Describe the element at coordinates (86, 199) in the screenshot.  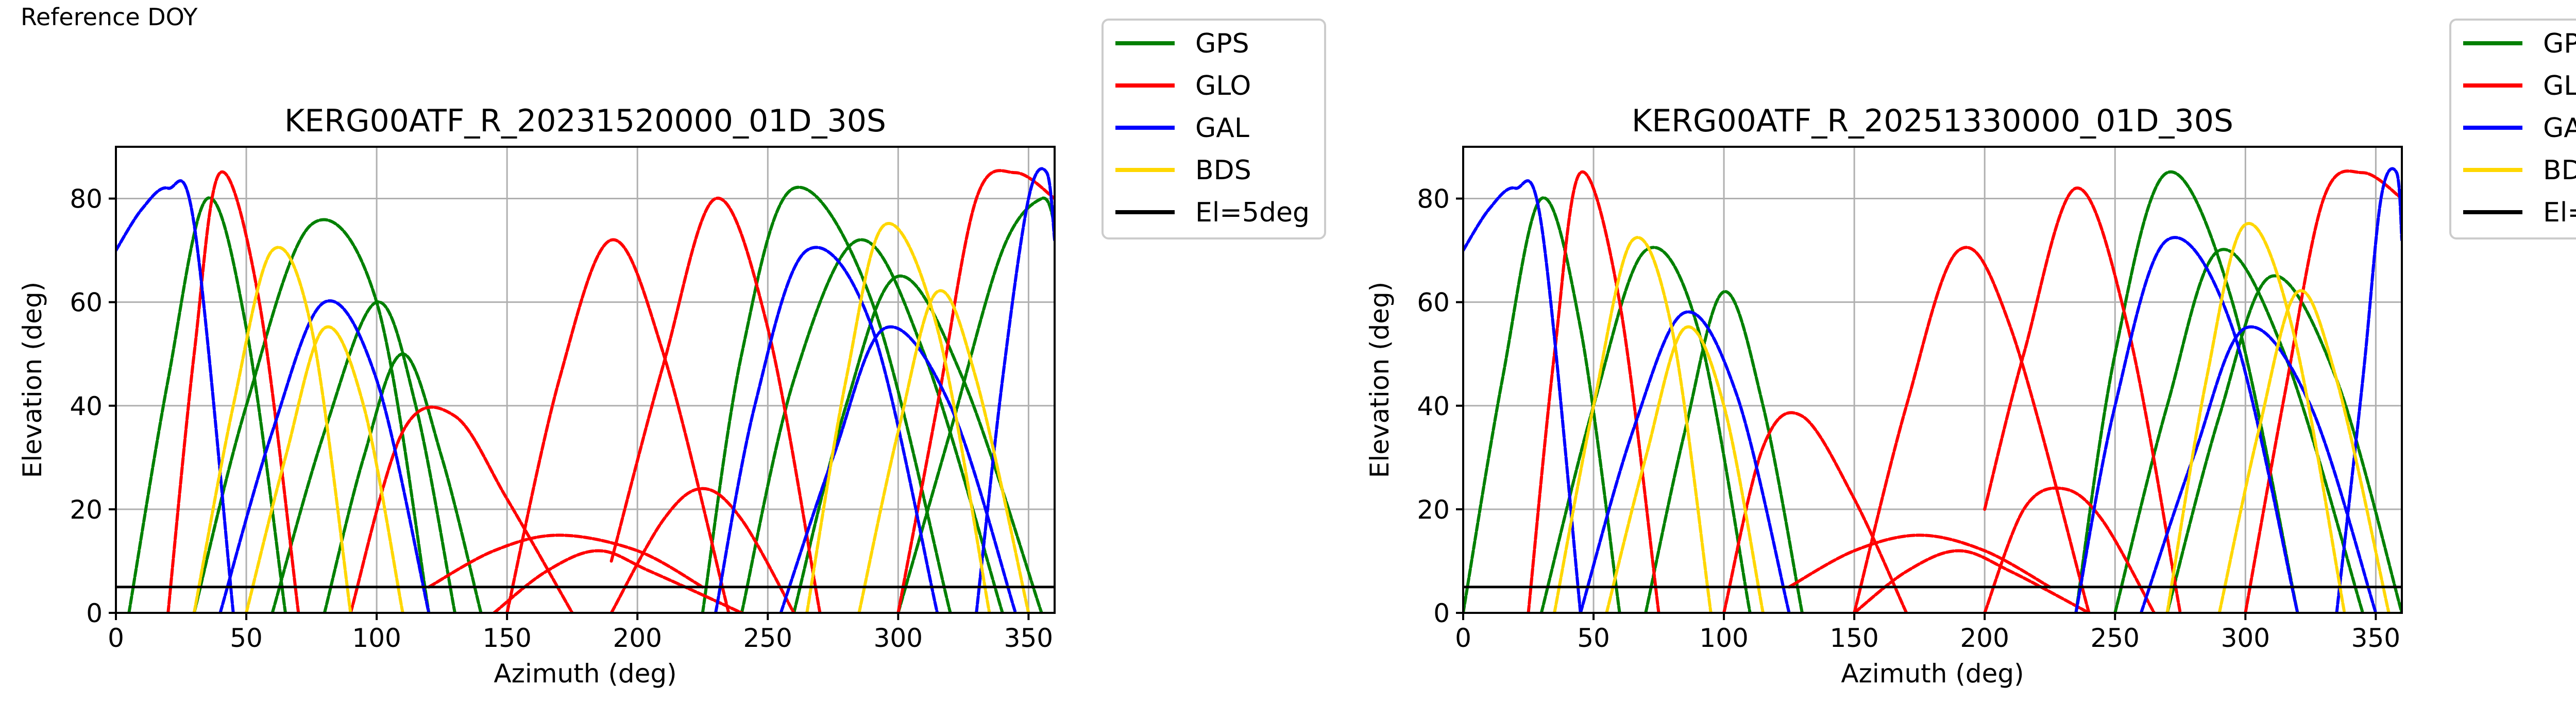
I see `y-tick-label: 80` at that location.